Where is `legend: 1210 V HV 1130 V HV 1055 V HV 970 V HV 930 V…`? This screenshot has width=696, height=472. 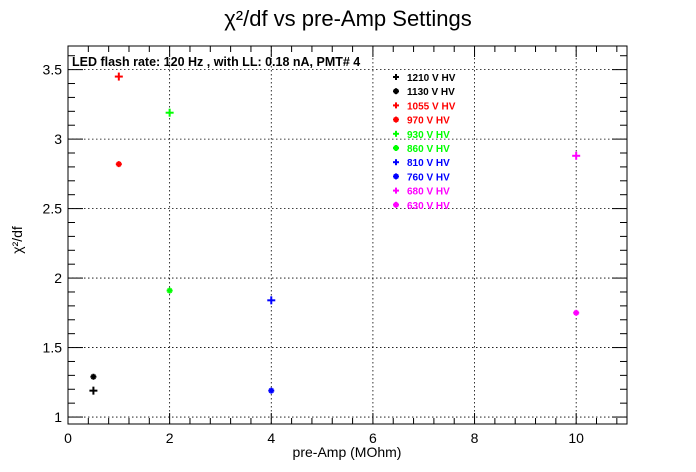 legend: 1210 V HV 1130 V HV 1055 V HV 970 V HV 930 V… is located at coordinates (424, 142).